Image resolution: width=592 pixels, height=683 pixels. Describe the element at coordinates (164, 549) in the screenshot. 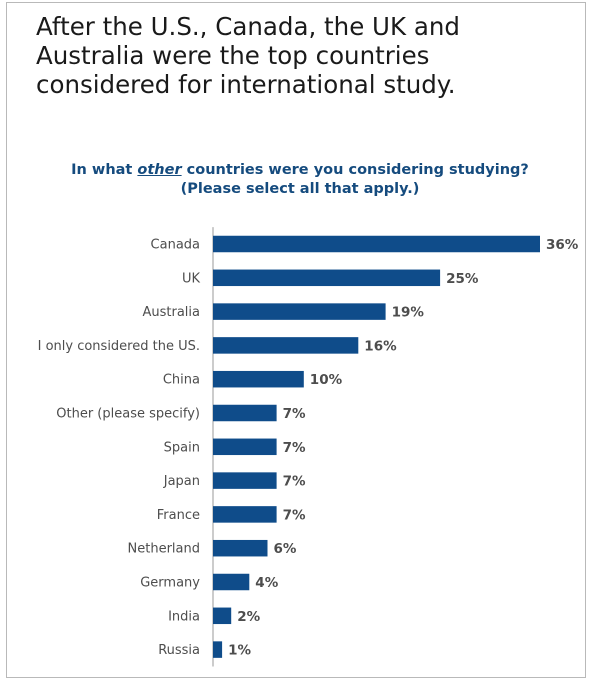

I see `category-label: Netherland` at that location.